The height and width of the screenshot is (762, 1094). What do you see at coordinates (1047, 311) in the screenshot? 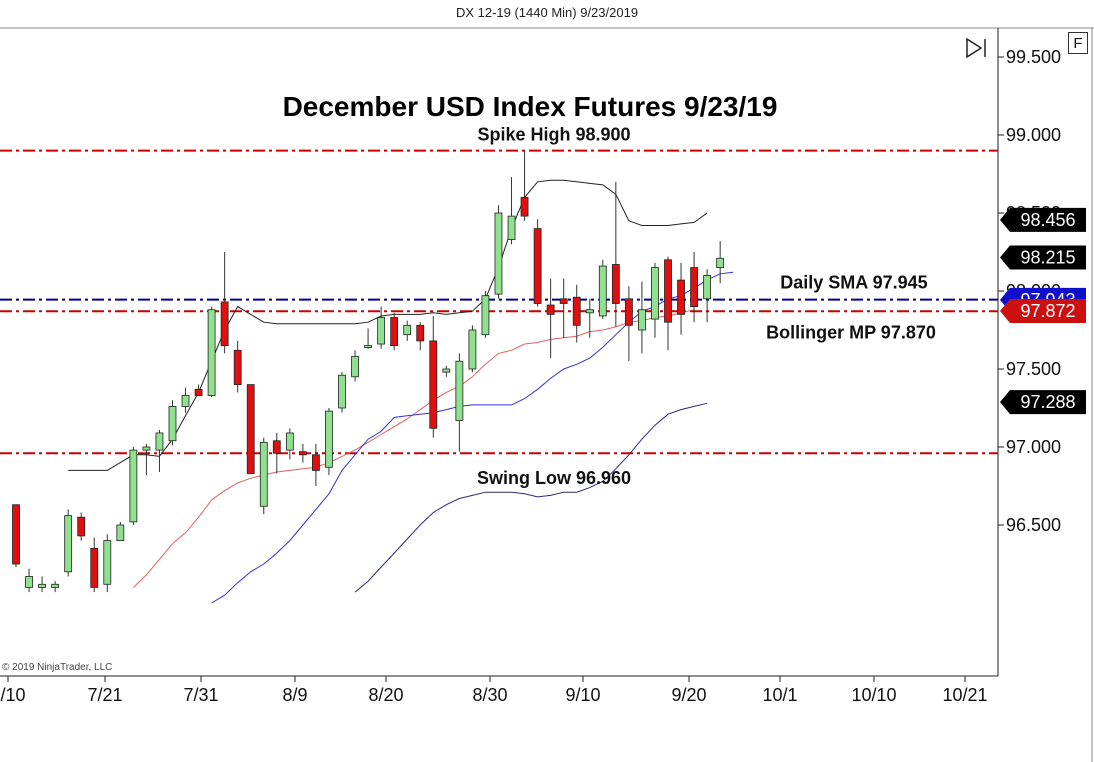
I see `price-tag-label: 97.872` at bounding box center [1047, 311].